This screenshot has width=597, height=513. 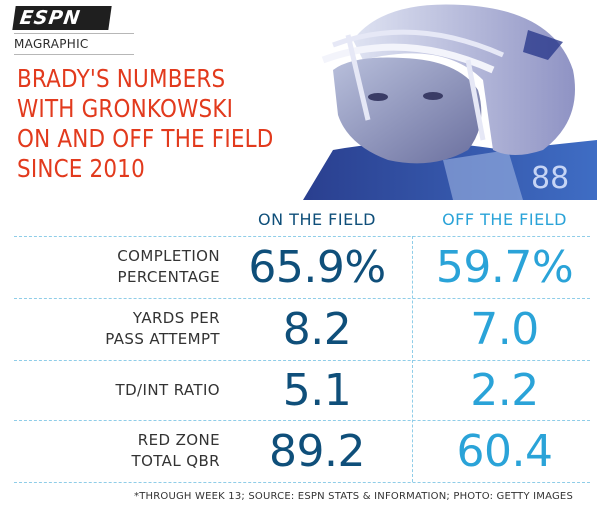 I want to click on row-label-td-int-ratio: TD/INT RATIO, so click(x=117, y=390).